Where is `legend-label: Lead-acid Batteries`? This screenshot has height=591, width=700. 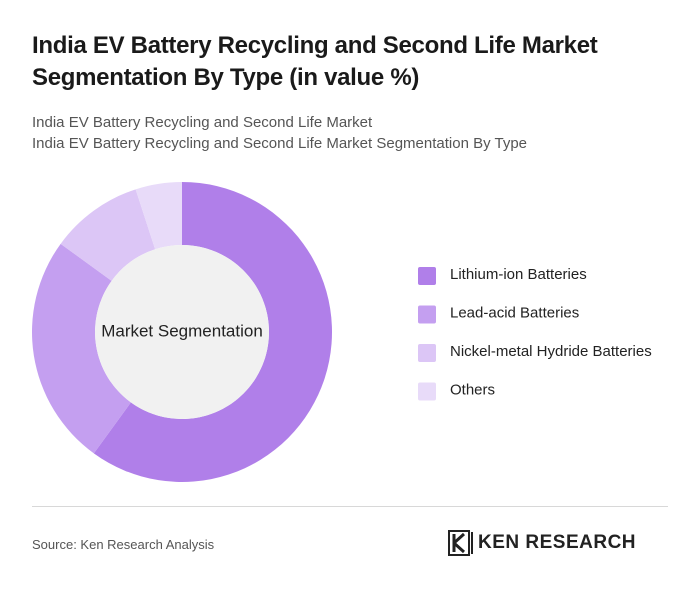
legend-label: Lead-acid Batteries is located at coordinates (514, 312).